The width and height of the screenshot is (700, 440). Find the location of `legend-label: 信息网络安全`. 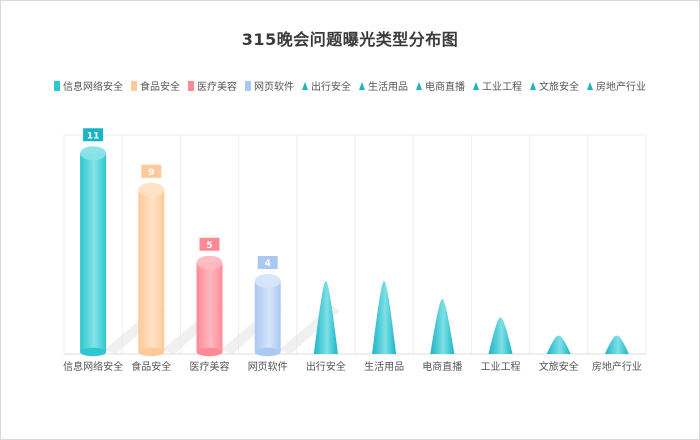

legend-label: 信息网络安全 is located at coordinates (93, 87).